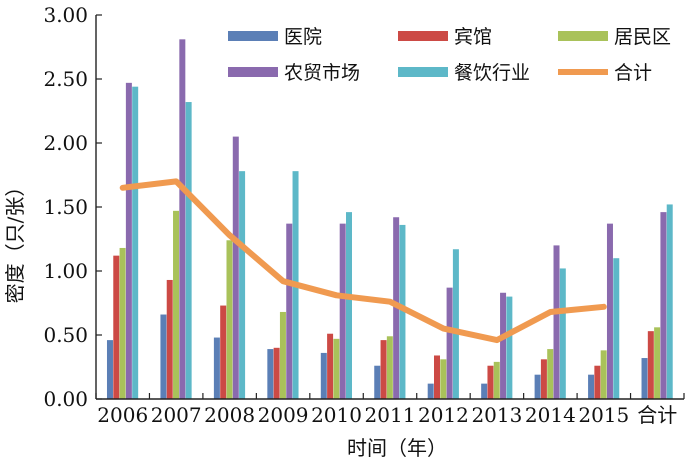 This screenshot has height=473, width=700. Describe the element at coordinates (65, 79) in the screenshot. I see `y-tick-label: 2.50` at that location.